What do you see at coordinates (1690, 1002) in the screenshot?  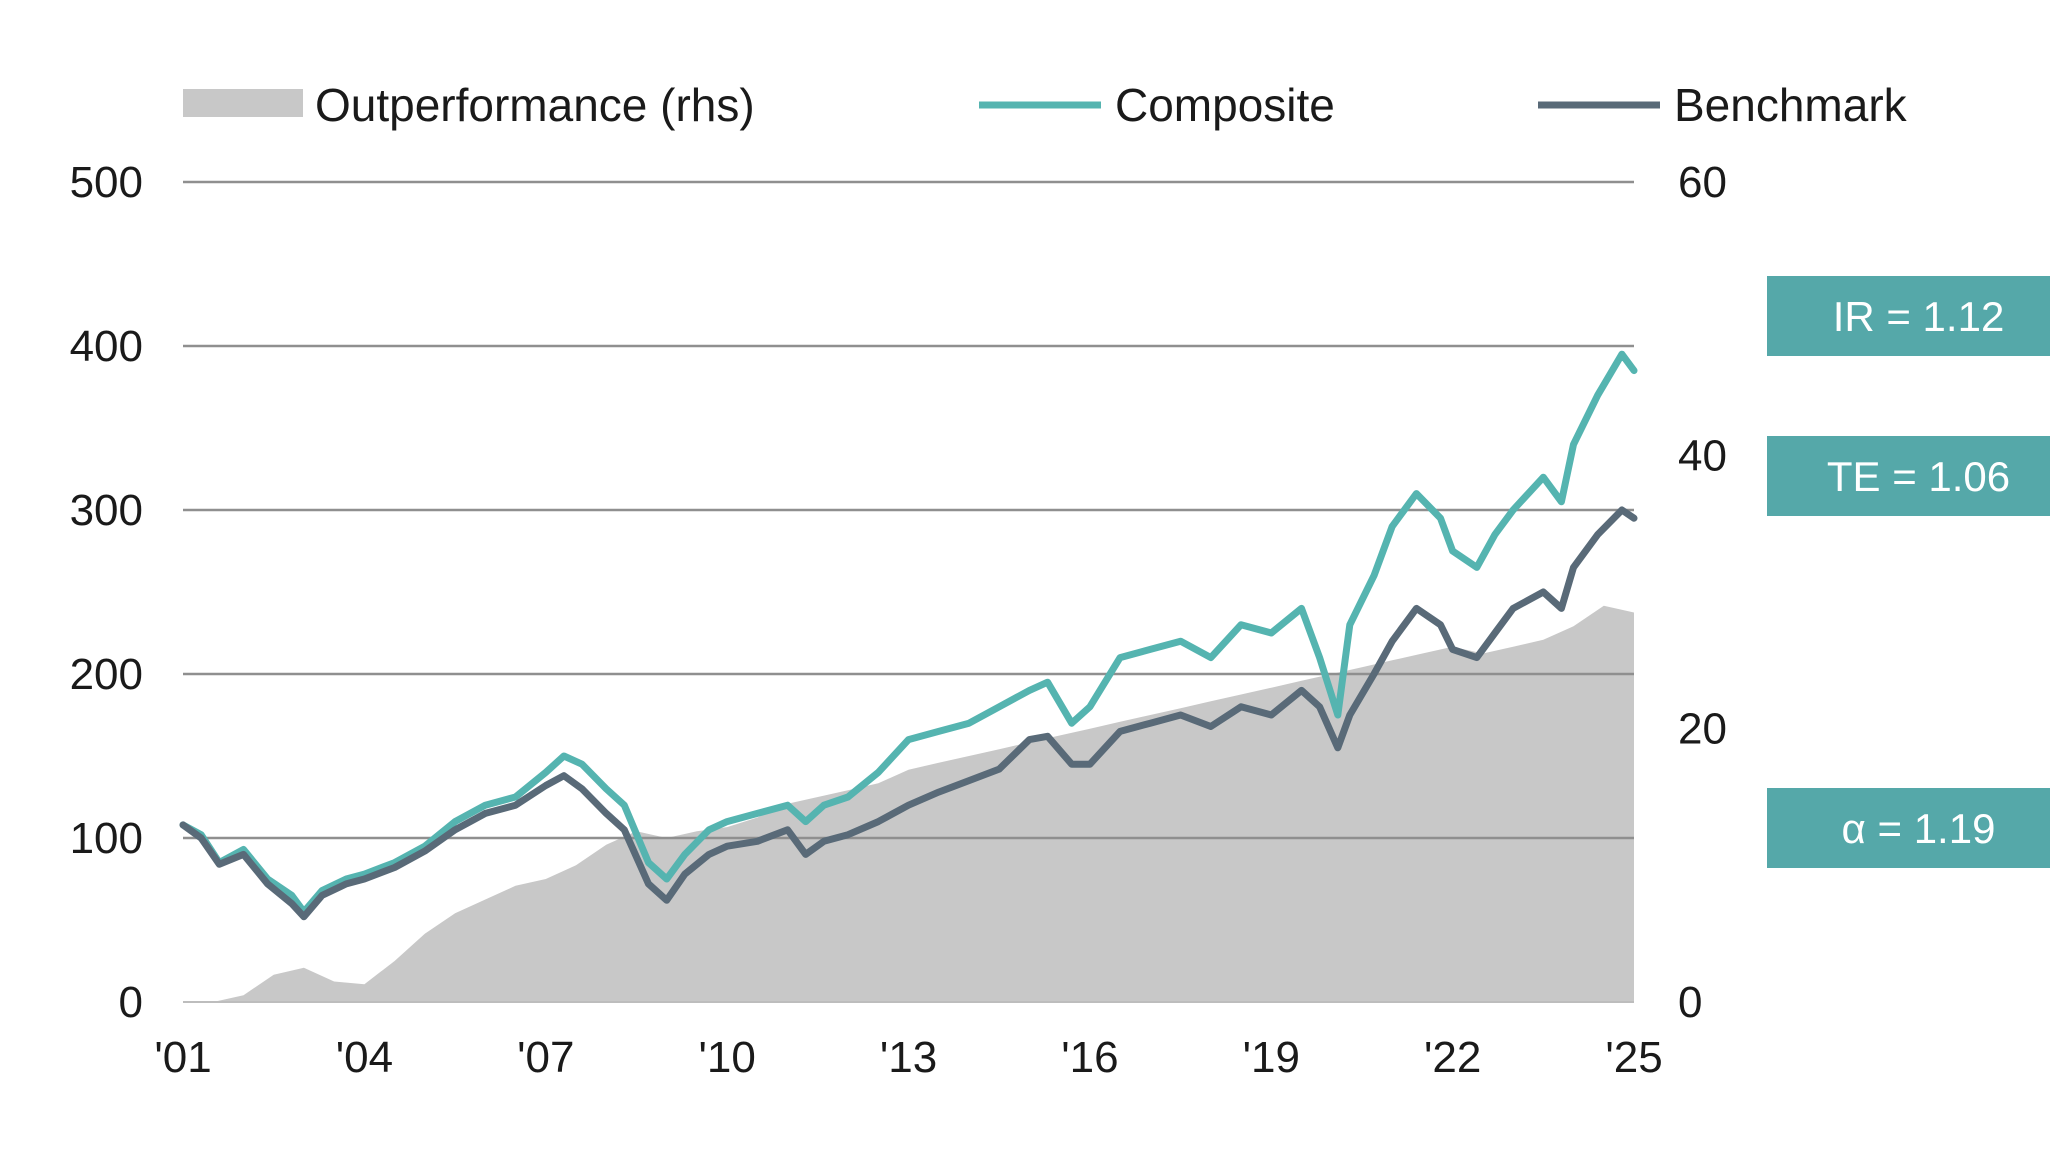 I see `y-right-tick-label: 0` at bounding box center [1690, 1002].